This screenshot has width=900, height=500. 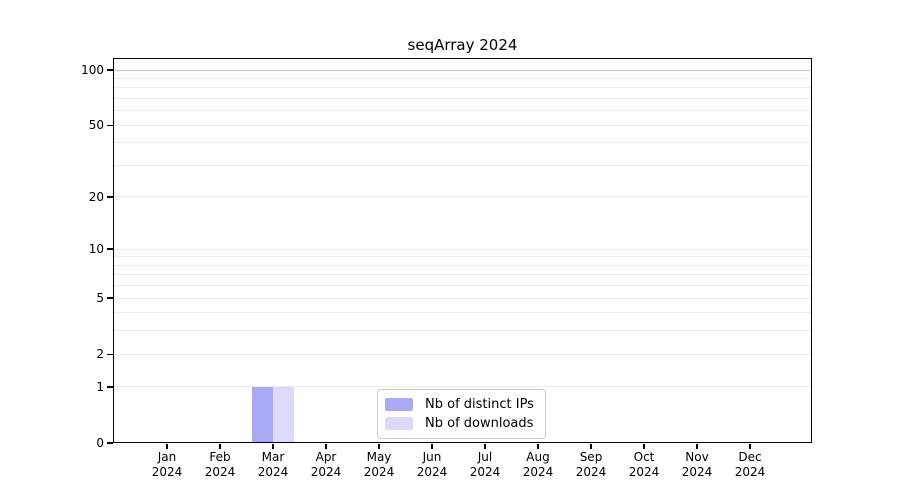 I want to click on chart-title: seqArray 2024, so click(x=462, y=45).